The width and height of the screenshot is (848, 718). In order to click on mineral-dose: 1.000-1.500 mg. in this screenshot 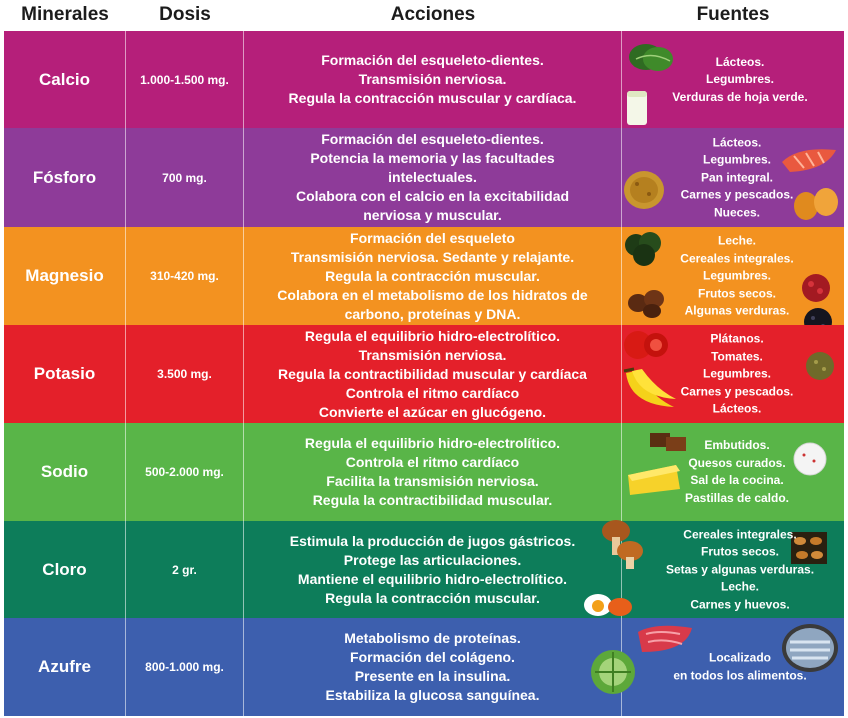, I will do `click(185, 79)`.